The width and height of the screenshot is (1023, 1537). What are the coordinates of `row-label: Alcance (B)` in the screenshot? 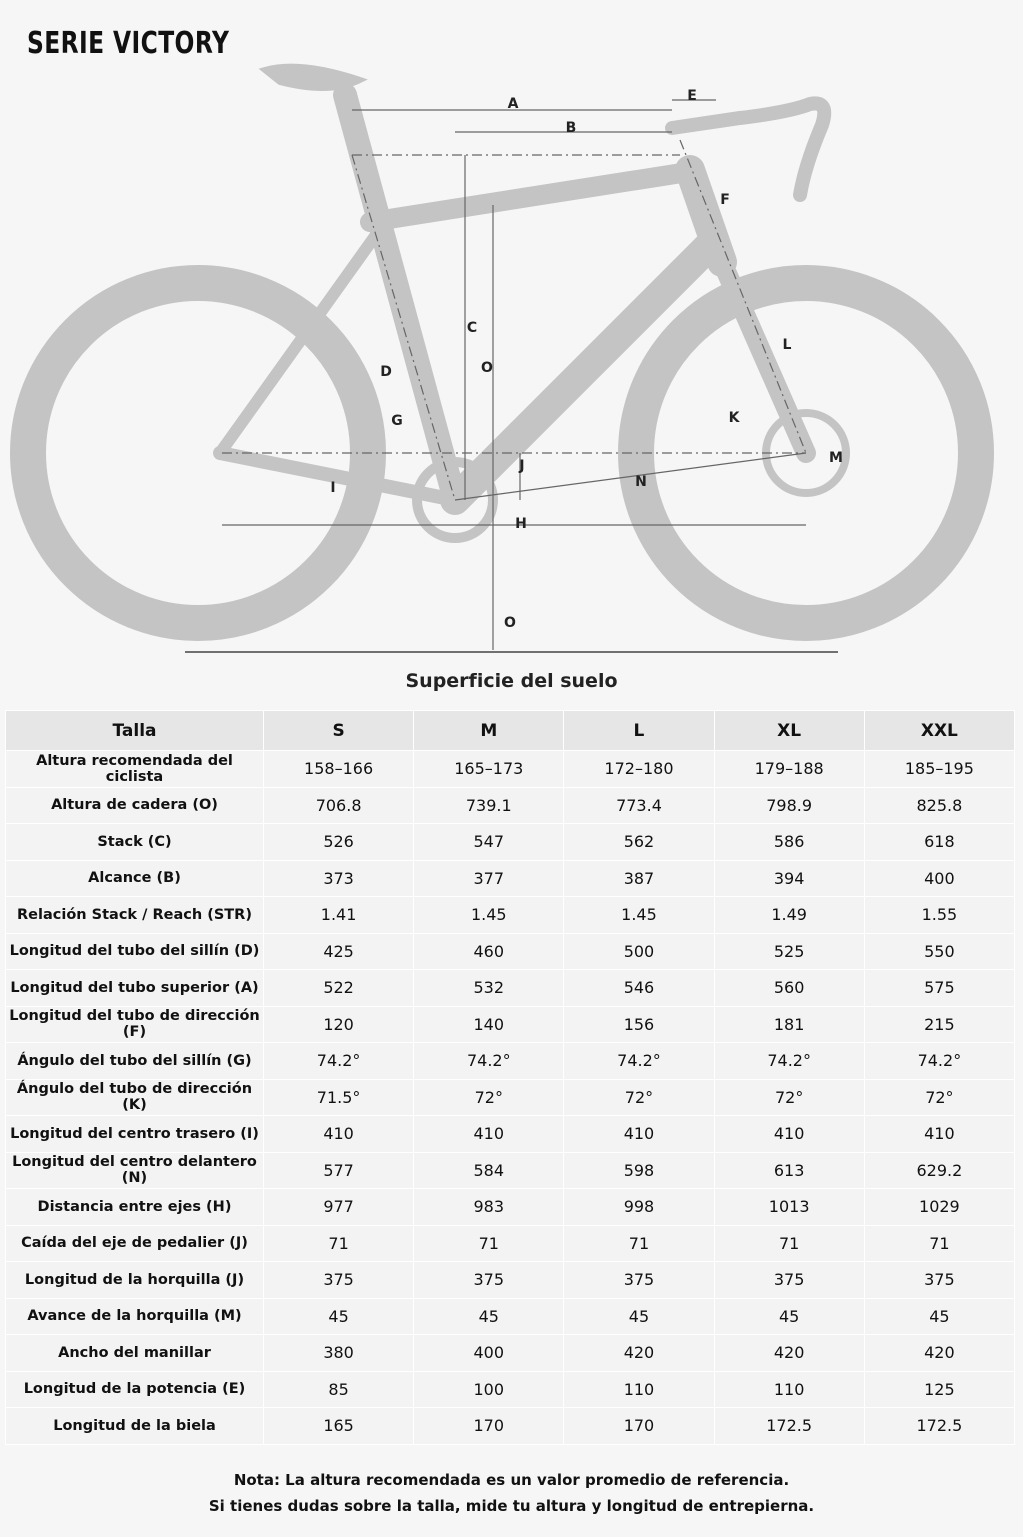 It's located at (134, 878).